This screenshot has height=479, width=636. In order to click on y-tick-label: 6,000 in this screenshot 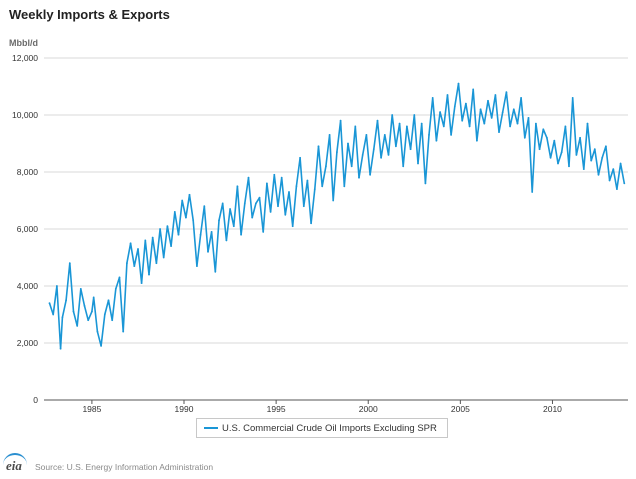, I will do `click(28, 229)`.